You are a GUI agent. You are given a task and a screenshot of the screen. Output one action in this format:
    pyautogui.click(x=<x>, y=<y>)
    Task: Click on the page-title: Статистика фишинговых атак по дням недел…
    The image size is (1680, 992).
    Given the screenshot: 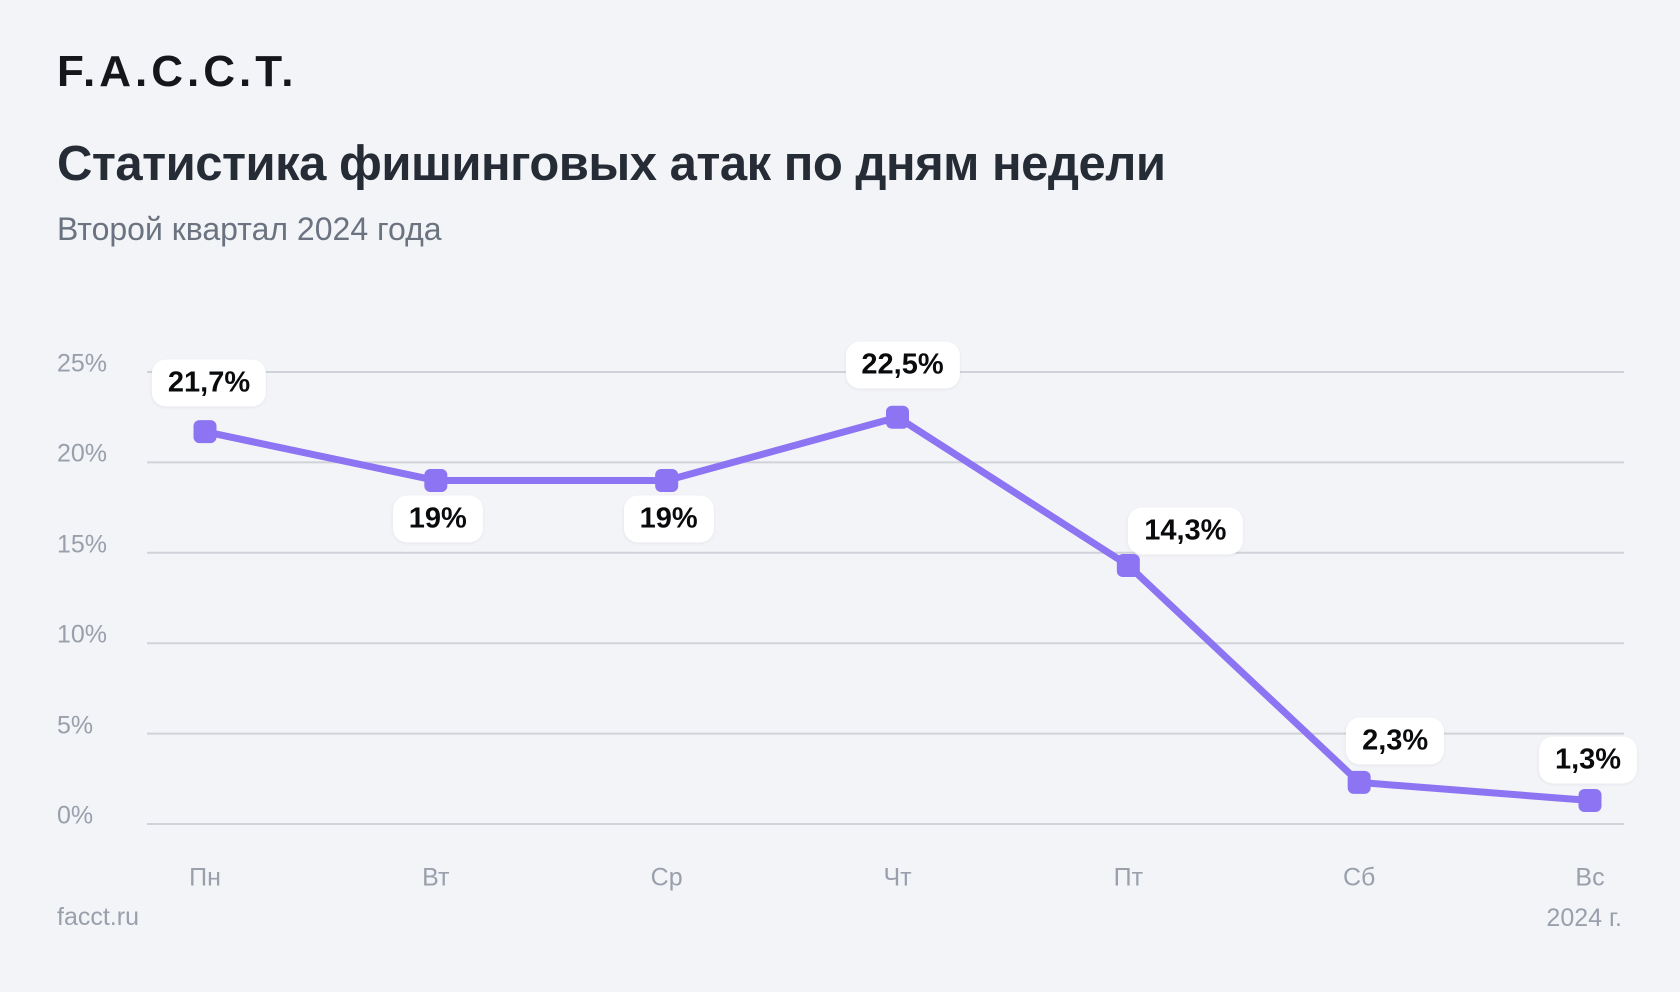 What is the action you would take?
    pyautogui.click(x=611, y=164)
    